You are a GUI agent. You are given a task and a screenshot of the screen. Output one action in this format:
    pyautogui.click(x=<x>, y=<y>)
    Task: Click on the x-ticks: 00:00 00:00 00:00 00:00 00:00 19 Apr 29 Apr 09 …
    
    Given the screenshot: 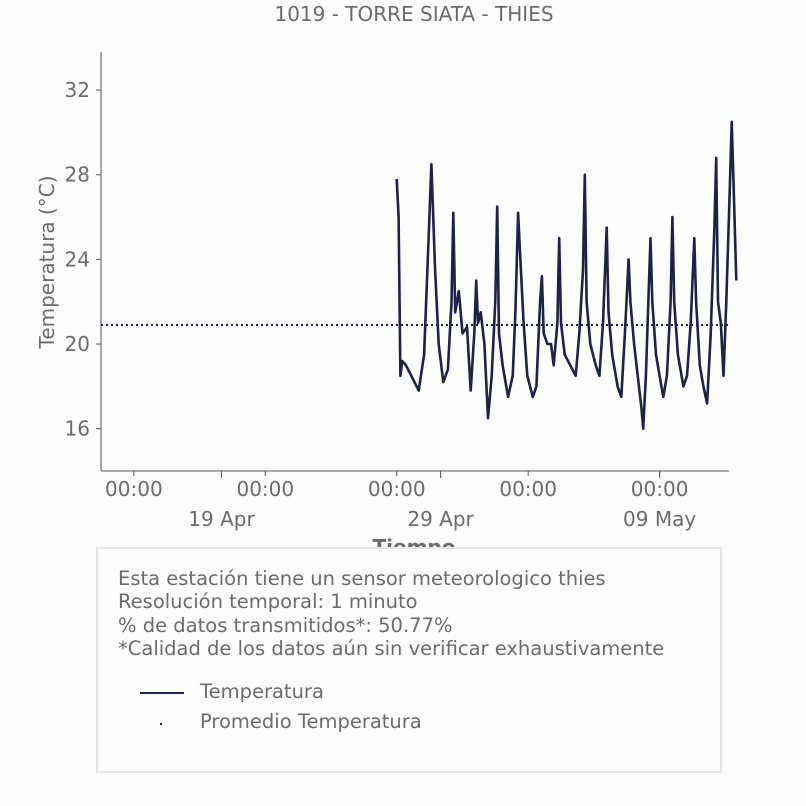 What is the action you would take?
    pyautogui.click(x=400, y=501)
    